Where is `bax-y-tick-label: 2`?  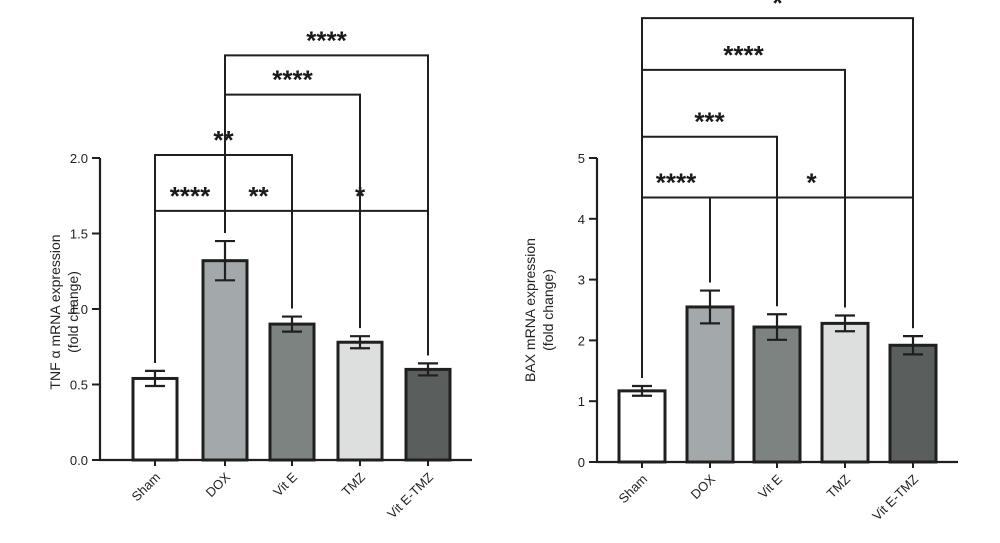
bax-y-tick-label: 2 is located at coordinates (581, 340).